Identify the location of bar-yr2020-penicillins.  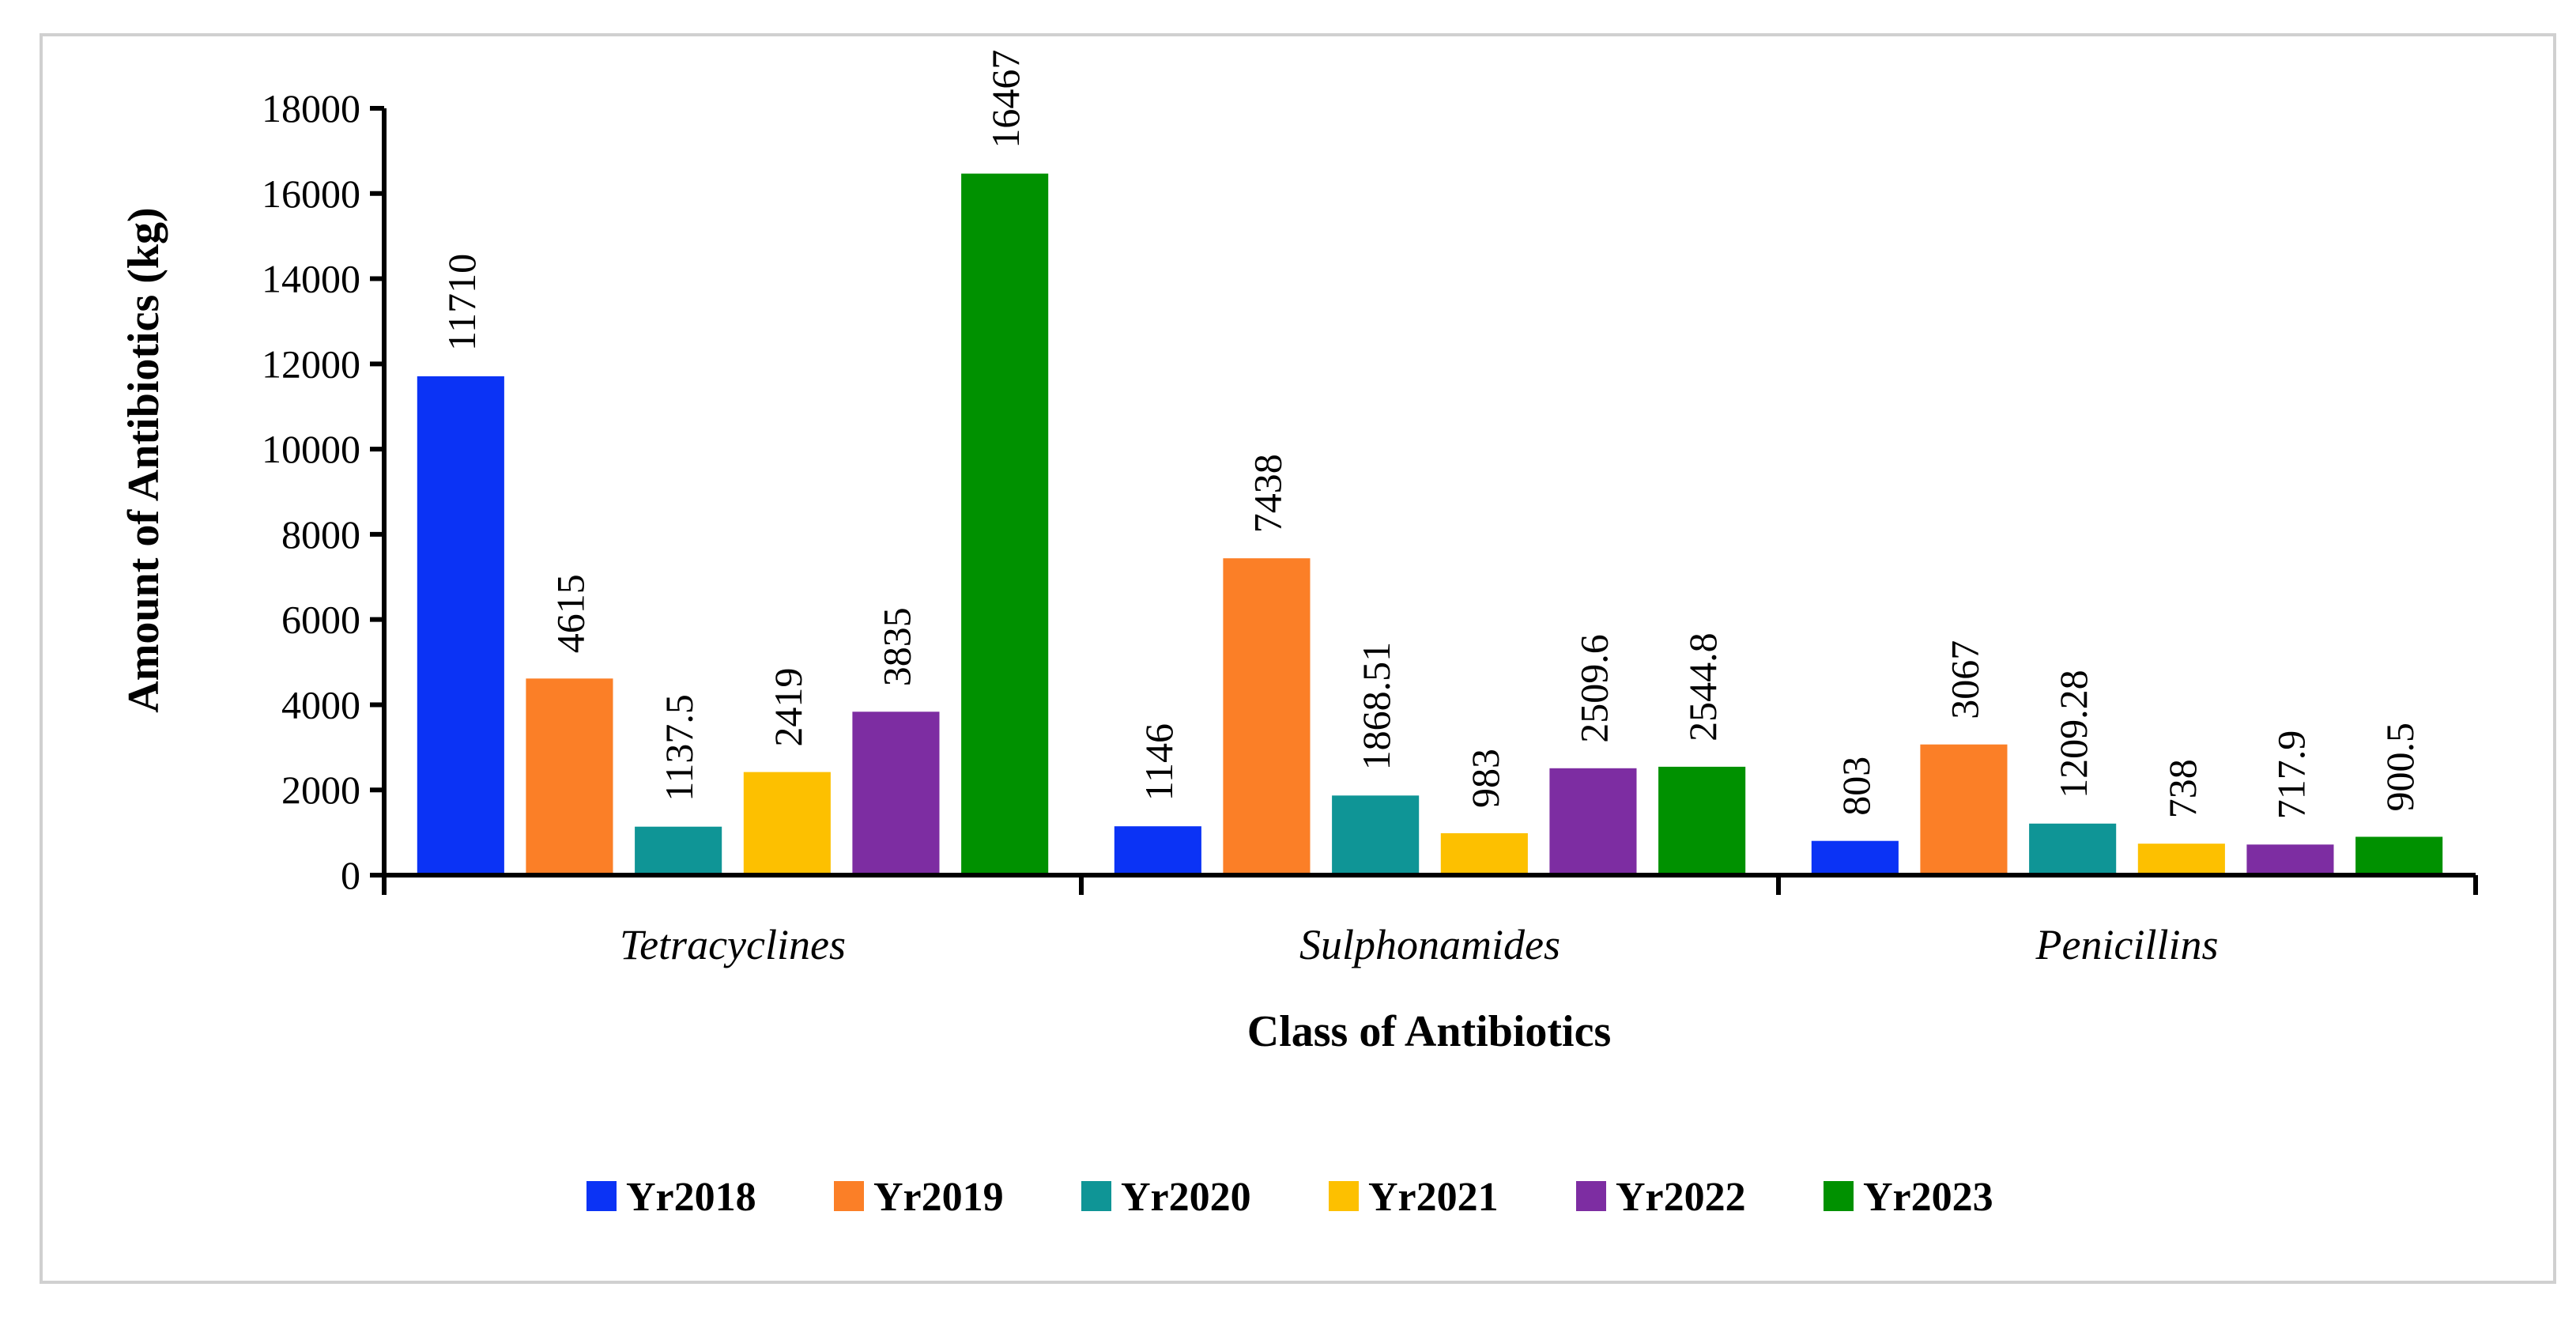
(2073, 849).